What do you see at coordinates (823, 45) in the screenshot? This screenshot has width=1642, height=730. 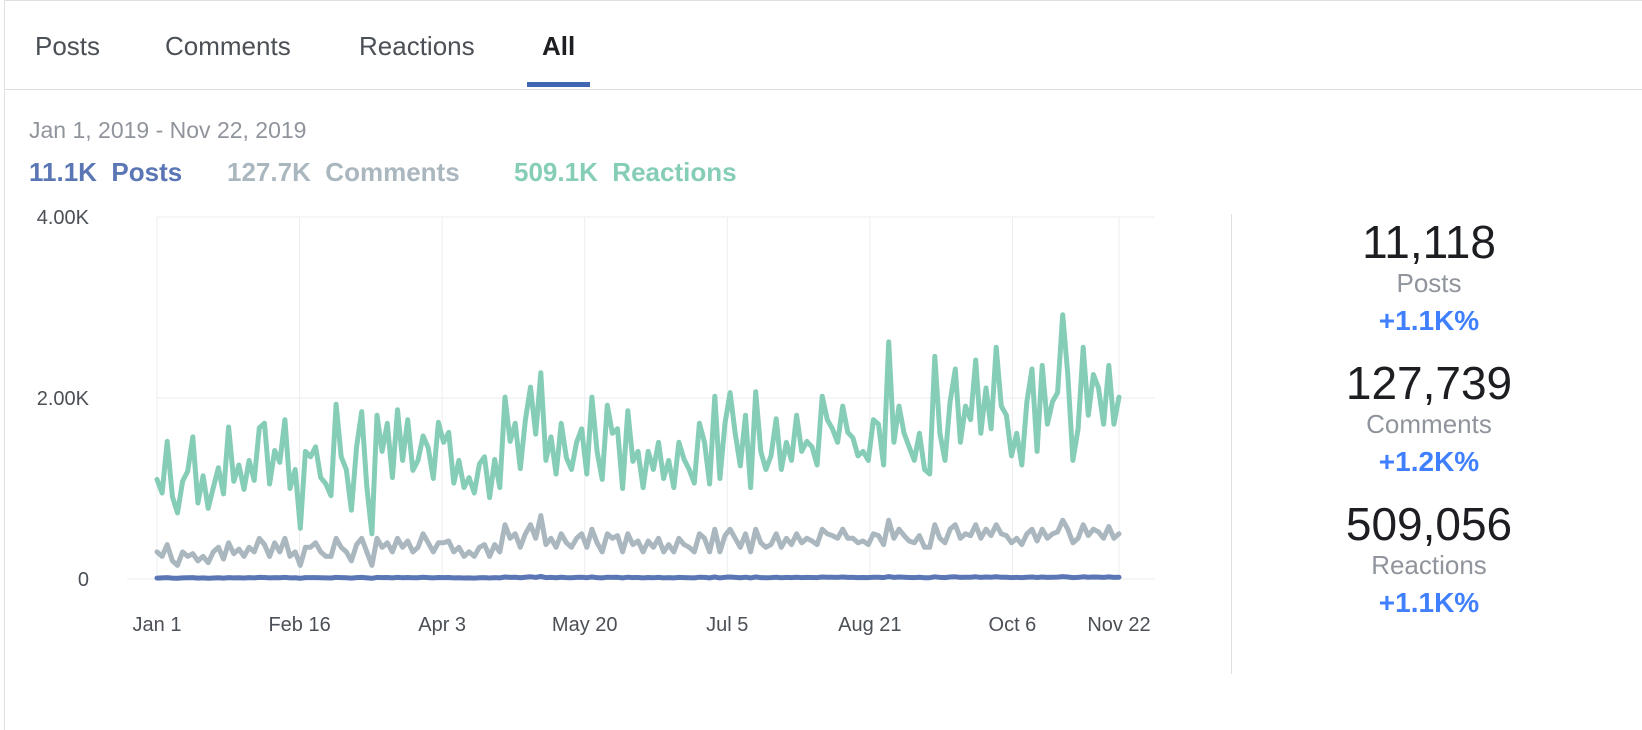 I see `tab-bar: Posts Comments Reactions All` at bounding box center [823, 45].